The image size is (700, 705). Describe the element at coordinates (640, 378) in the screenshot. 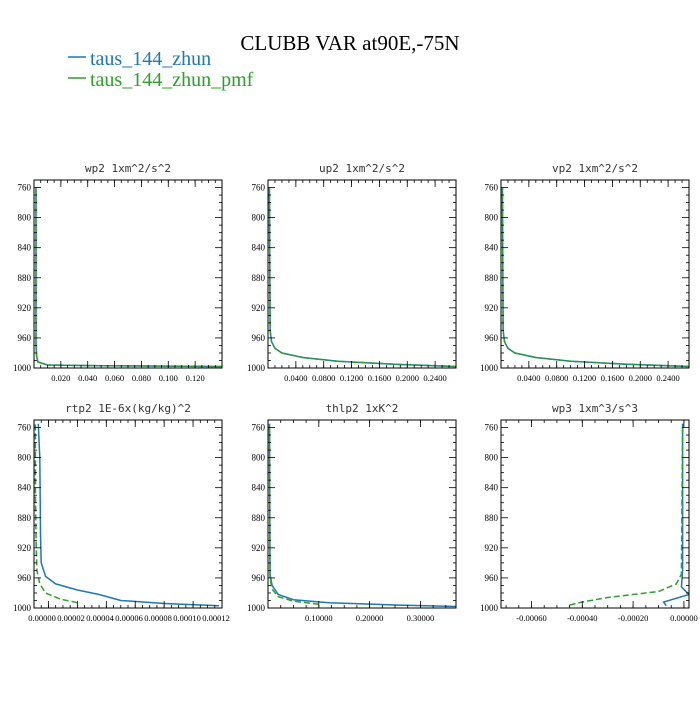

I see `x-tick-label-2-4: 0.2000` at that location.